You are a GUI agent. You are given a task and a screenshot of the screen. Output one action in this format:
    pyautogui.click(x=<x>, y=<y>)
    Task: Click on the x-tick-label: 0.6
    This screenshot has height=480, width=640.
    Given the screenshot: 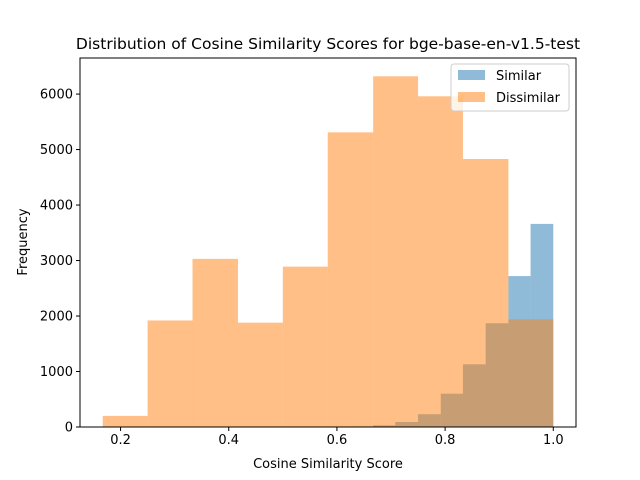 What is the action you would take?
    pyautogui.click(x=337, y=440)
    